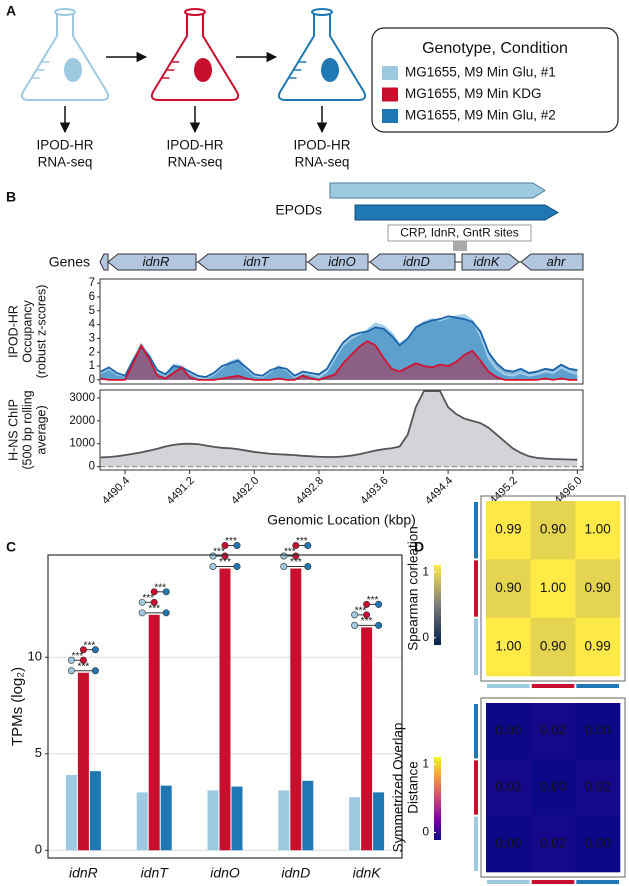 This screenshot has width=629, height=886. What do you see at coordinates (425, 571) in the screenshot?
I see `colorbar-tick-label: 1` at bounding box center [425, 571].